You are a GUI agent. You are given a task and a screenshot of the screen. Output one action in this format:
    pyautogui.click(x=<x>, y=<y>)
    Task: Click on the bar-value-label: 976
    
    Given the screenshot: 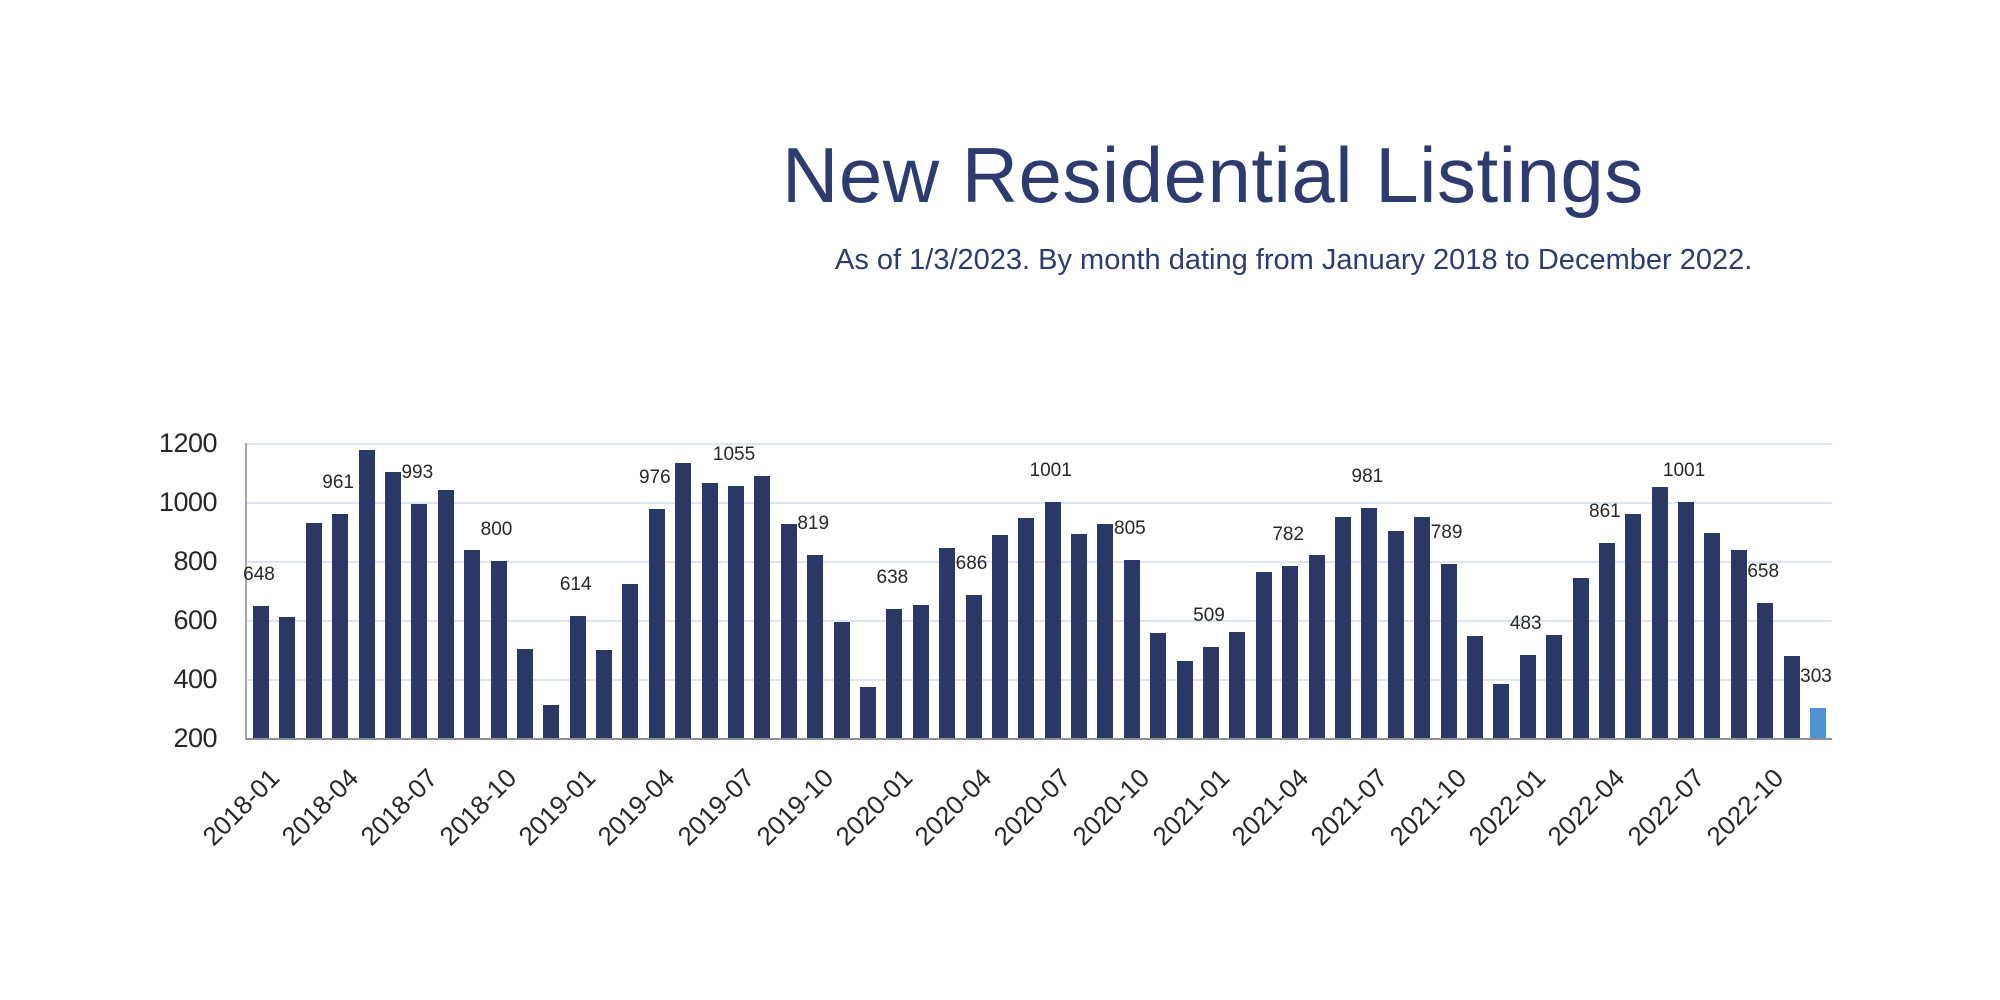 What is the action you would take?
    pyautogui.click(x=654, y=477)
    